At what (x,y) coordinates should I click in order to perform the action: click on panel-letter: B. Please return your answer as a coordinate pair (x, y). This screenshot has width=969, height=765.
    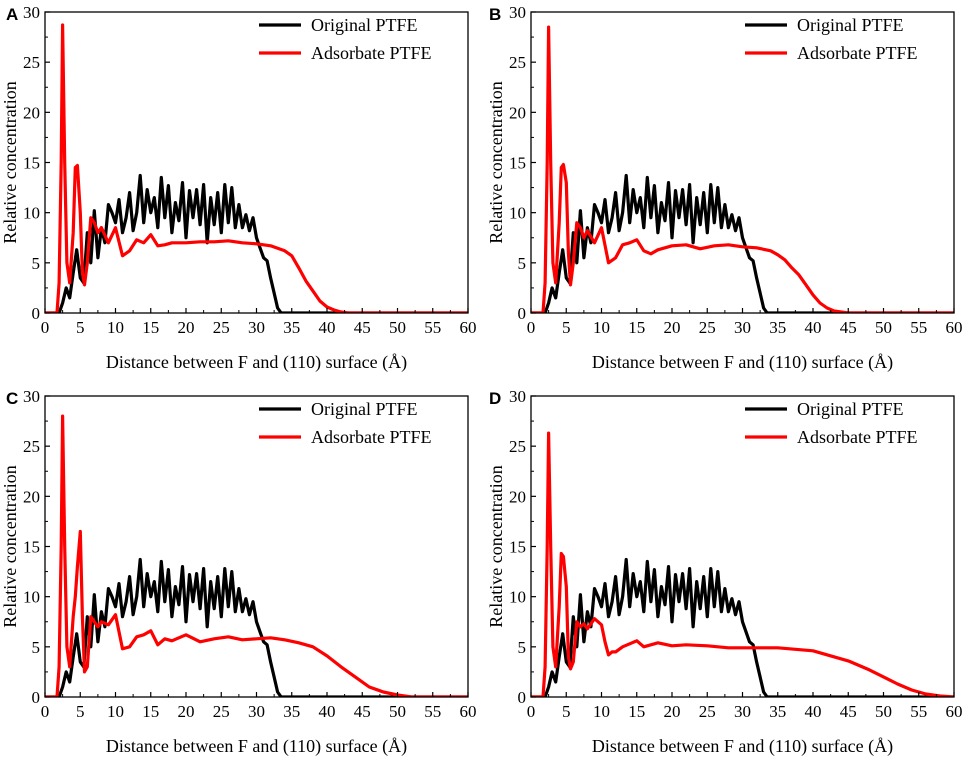
    Looking at the image, I should click on (495, 14).